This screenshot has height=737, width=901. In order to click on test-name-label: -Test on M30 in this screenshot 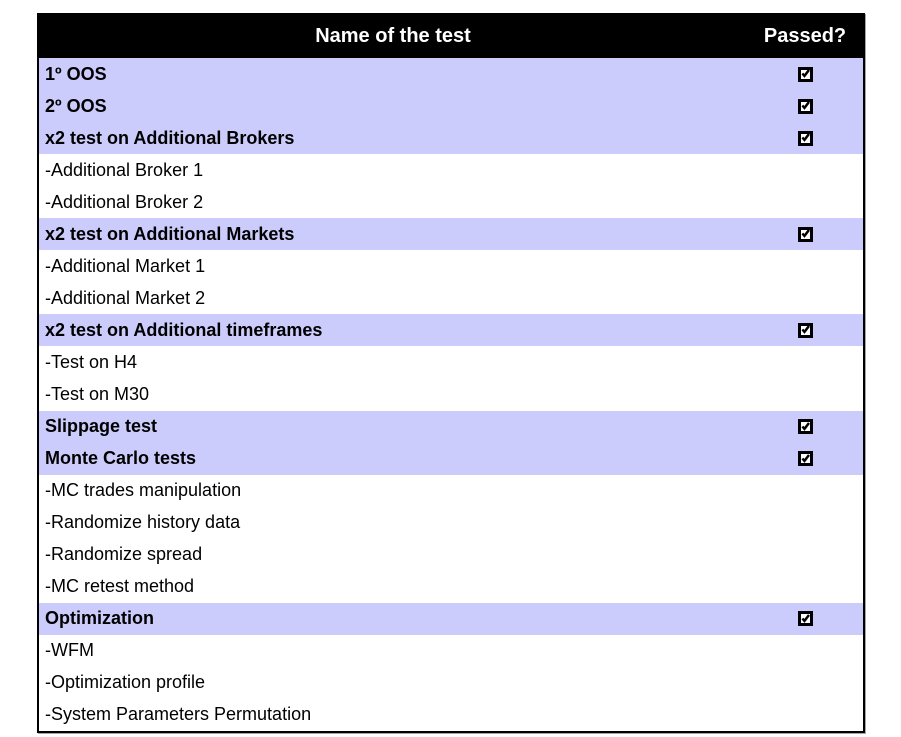, I will do `click(97, 393)`.